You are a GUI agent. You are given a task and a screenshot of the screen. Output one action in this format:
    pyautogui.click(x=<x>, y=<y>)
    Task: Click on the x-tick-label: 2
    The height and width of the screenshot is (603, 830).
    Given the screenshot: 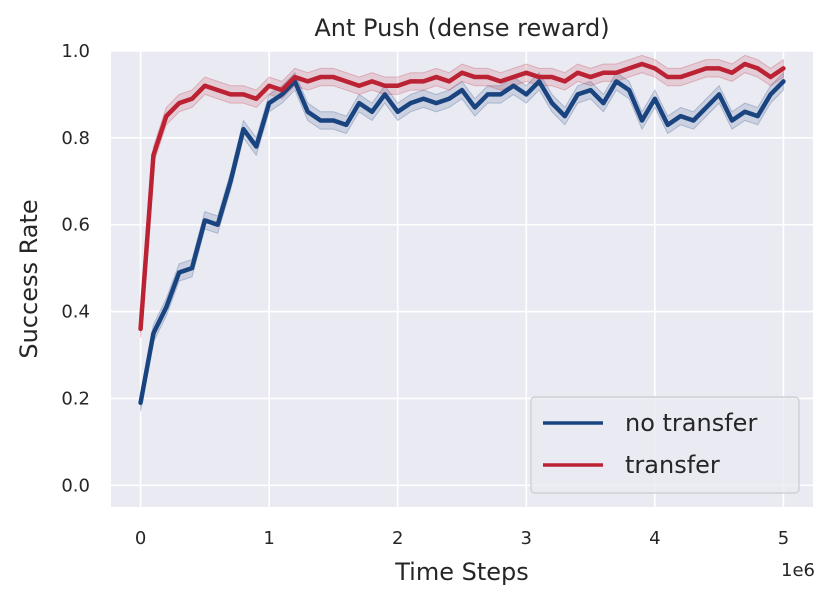 What is the action you would take?
    pyautogui.click(x=397, y=538)
    